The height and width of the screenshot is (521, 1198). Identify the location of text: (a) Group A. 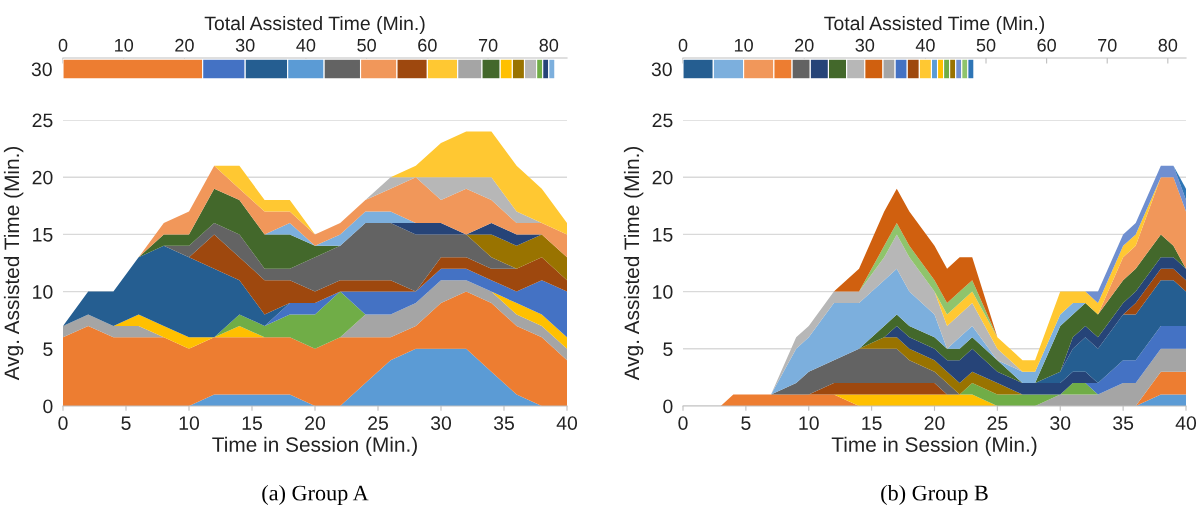
(315, 495).